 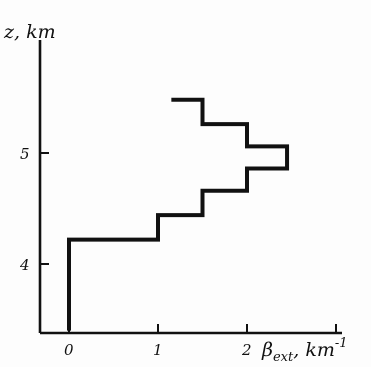 I want to click on y-tick-label-5: 5, so click(x=25, y=154).